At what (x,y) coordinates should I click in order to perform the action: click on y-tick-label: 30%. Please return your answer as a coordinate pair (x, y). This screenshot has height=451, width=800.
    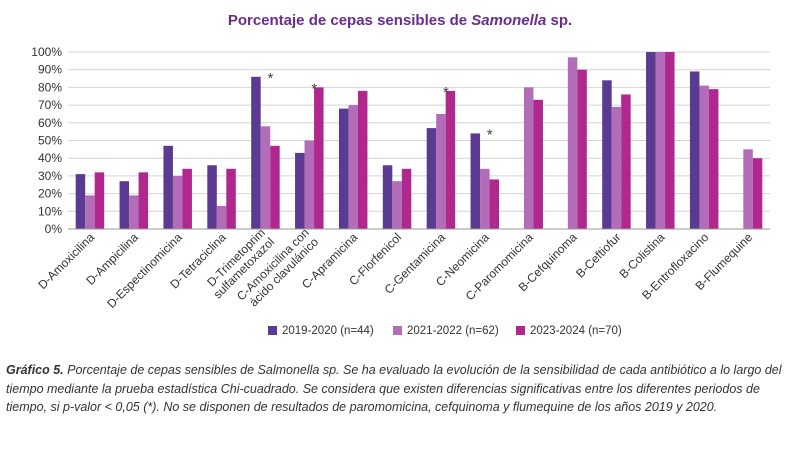
    Looking at the image, I should click on (50, 176).